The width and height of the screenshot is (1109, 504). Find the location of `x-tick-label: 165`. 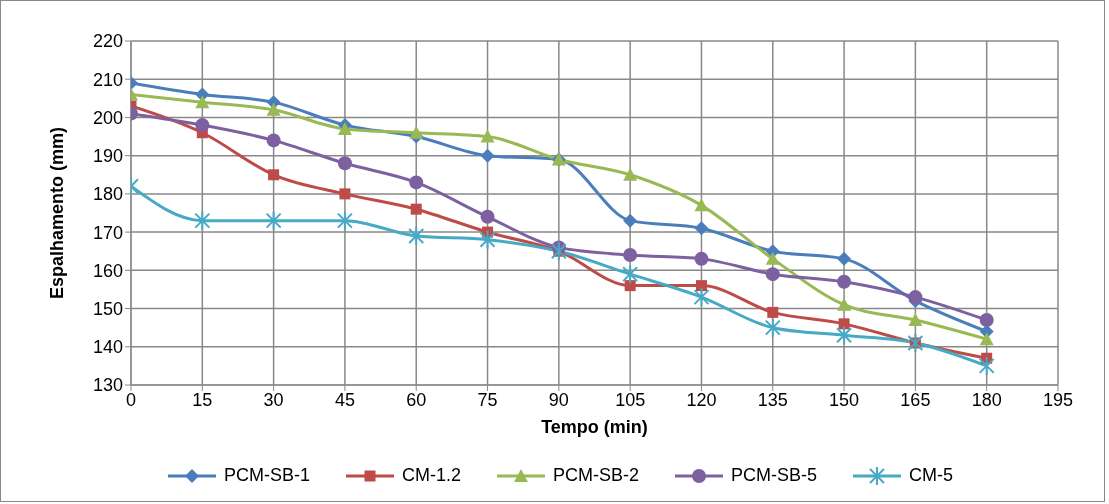

x-tick-label: 165 is located at coordinates (915, 399).